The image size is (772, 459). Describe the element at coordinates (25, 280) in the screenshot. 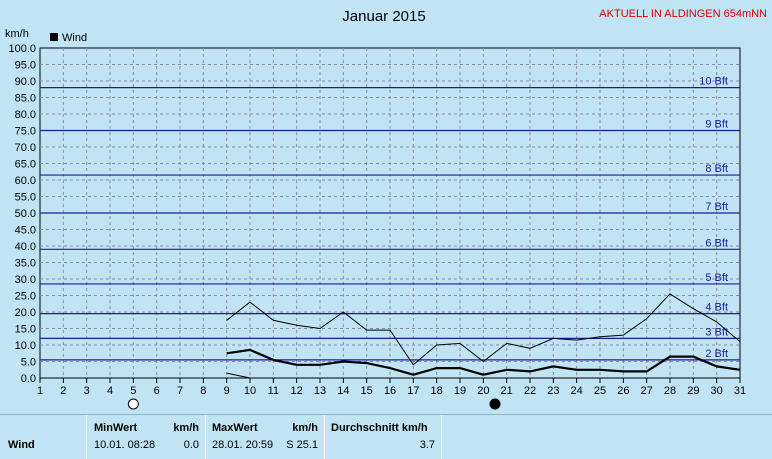

I see `y-tick-label: 30.0` at that location.